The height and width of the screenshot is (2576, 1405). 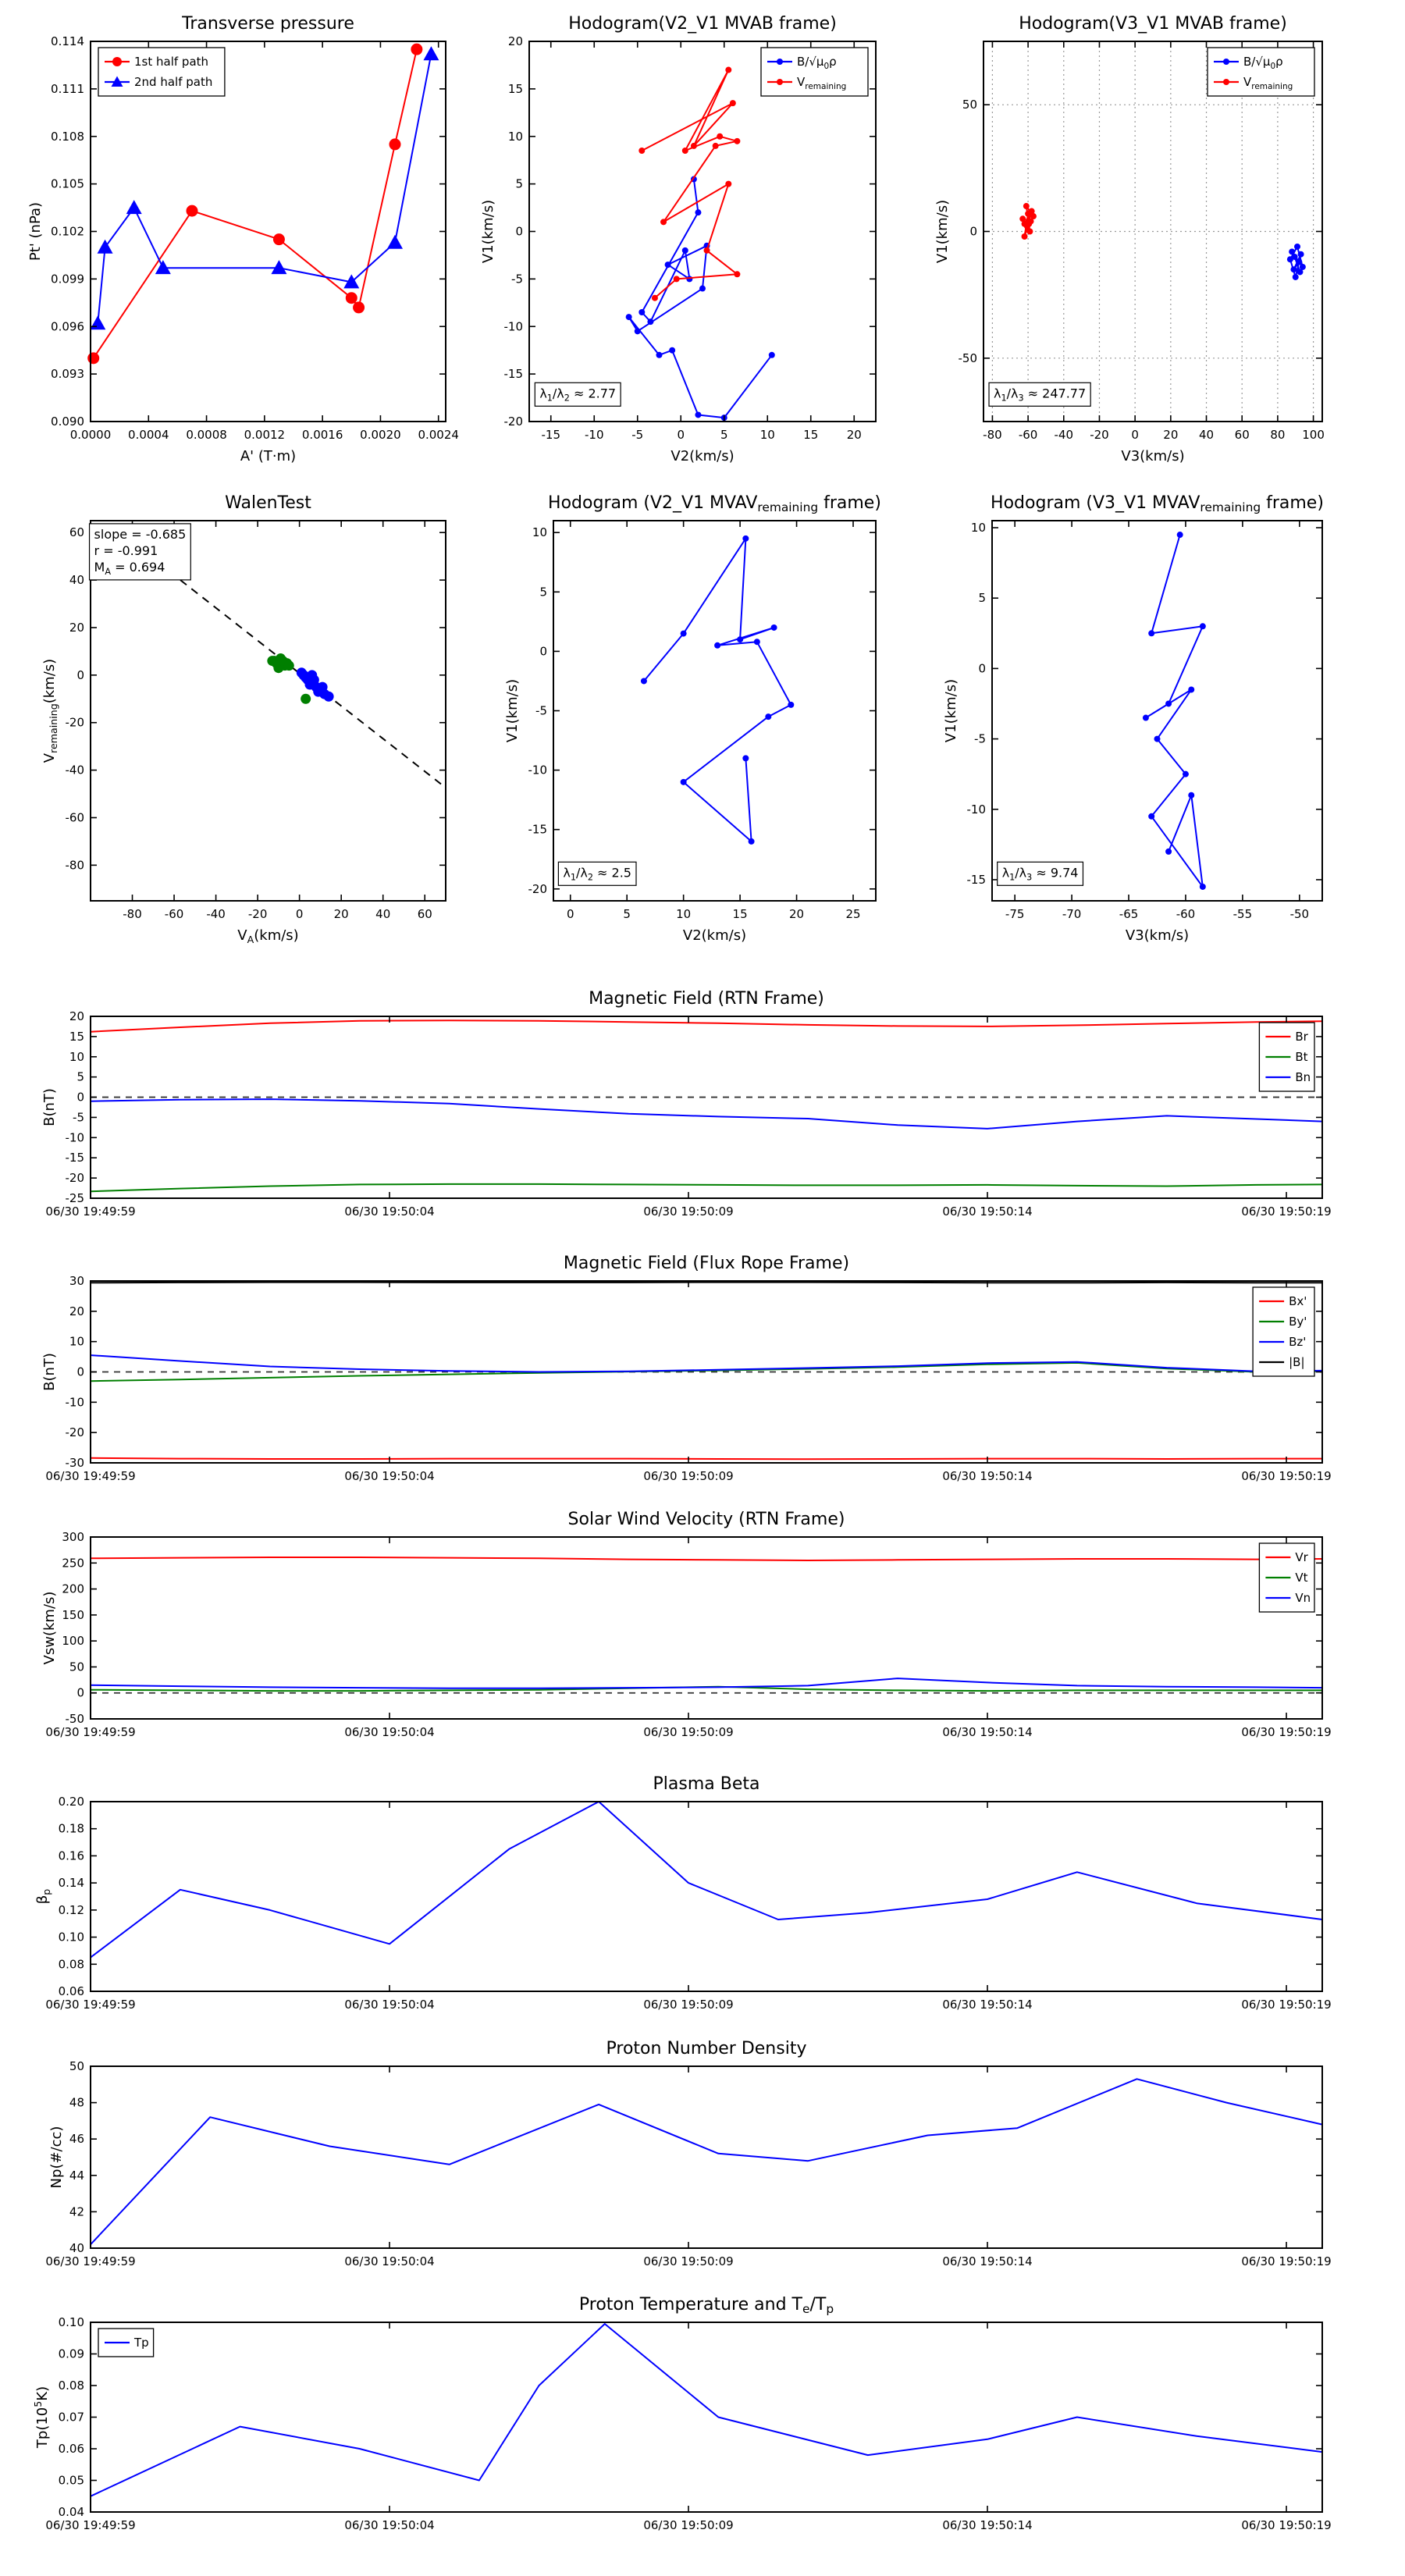 I want to click on y-axis-label: Np(#/cc), so click(x=56, y=2157).